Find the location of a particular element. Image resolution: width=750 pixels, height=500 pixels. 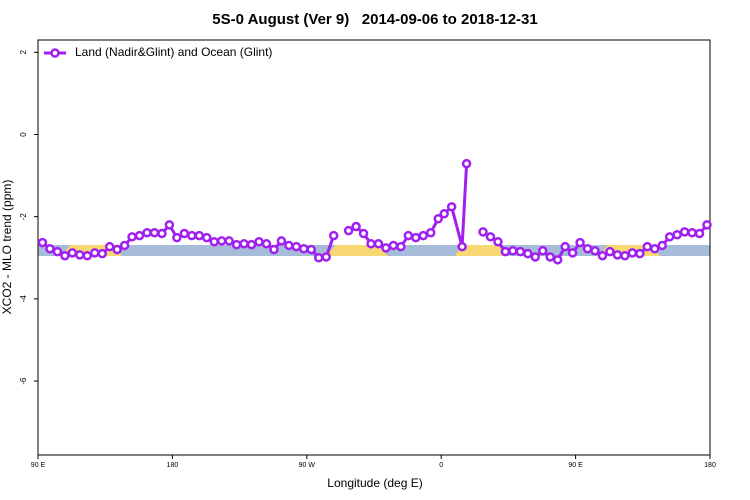

legend-label: Land (Nadir&Glint) and Ocean (Glint) is located at coordinates (173, 52).